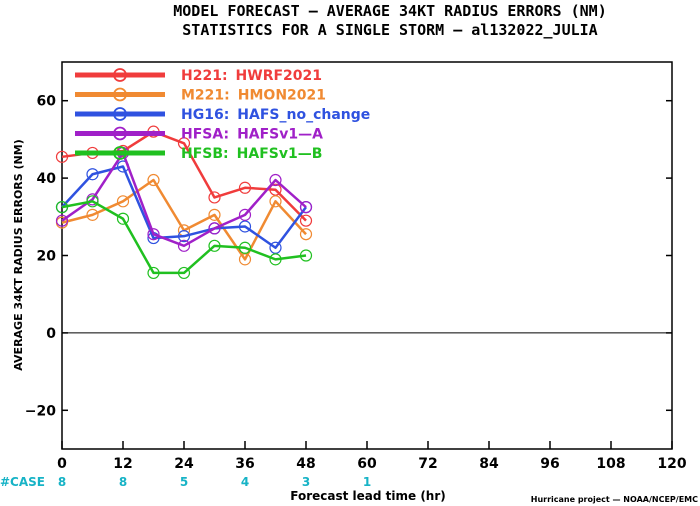  Describe the element at coordinates (184, 464) in the screenshot. I see `x-tick-label: 24` at that location.